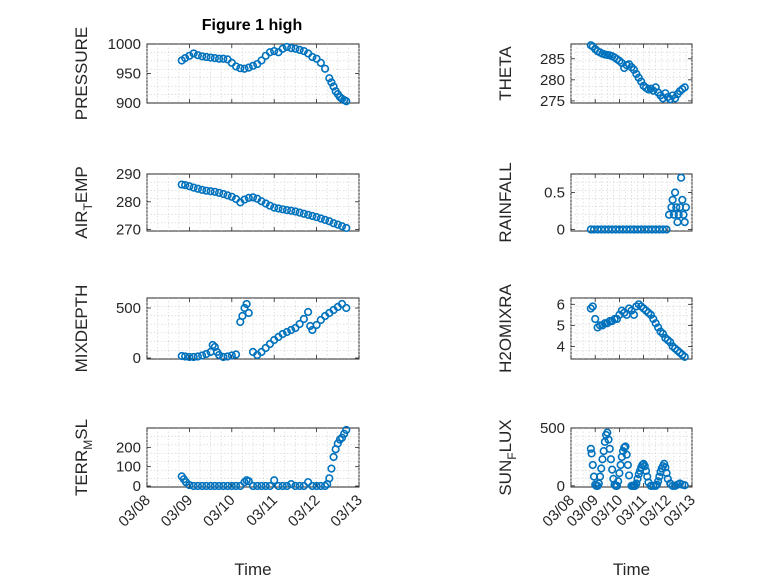 The width and height of the screenshot is (778, 583). What do you see at coordinates (346, 511) in the screenshot?
I see `x-tick-label: 03/13` at bounding box center [346, 511].